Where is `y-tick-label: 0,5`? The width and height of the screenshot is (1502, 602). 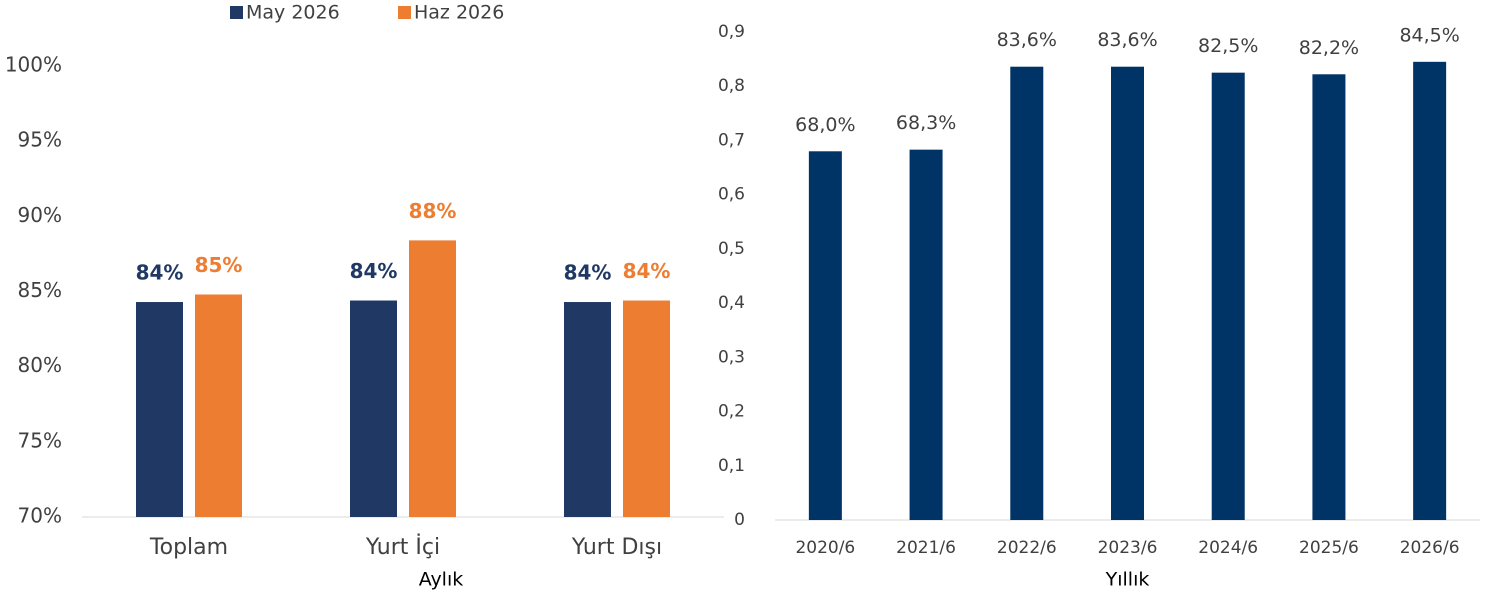
y-tick-label: 0,5 is located at coordinates (731, 249).